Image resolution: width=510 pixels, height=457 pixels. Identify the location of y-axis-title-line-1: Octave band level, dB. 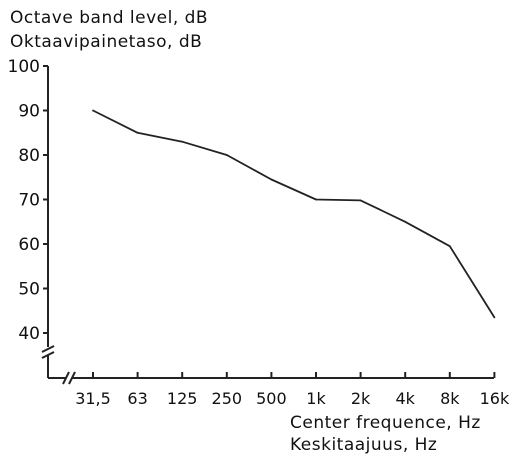
(109, 18).